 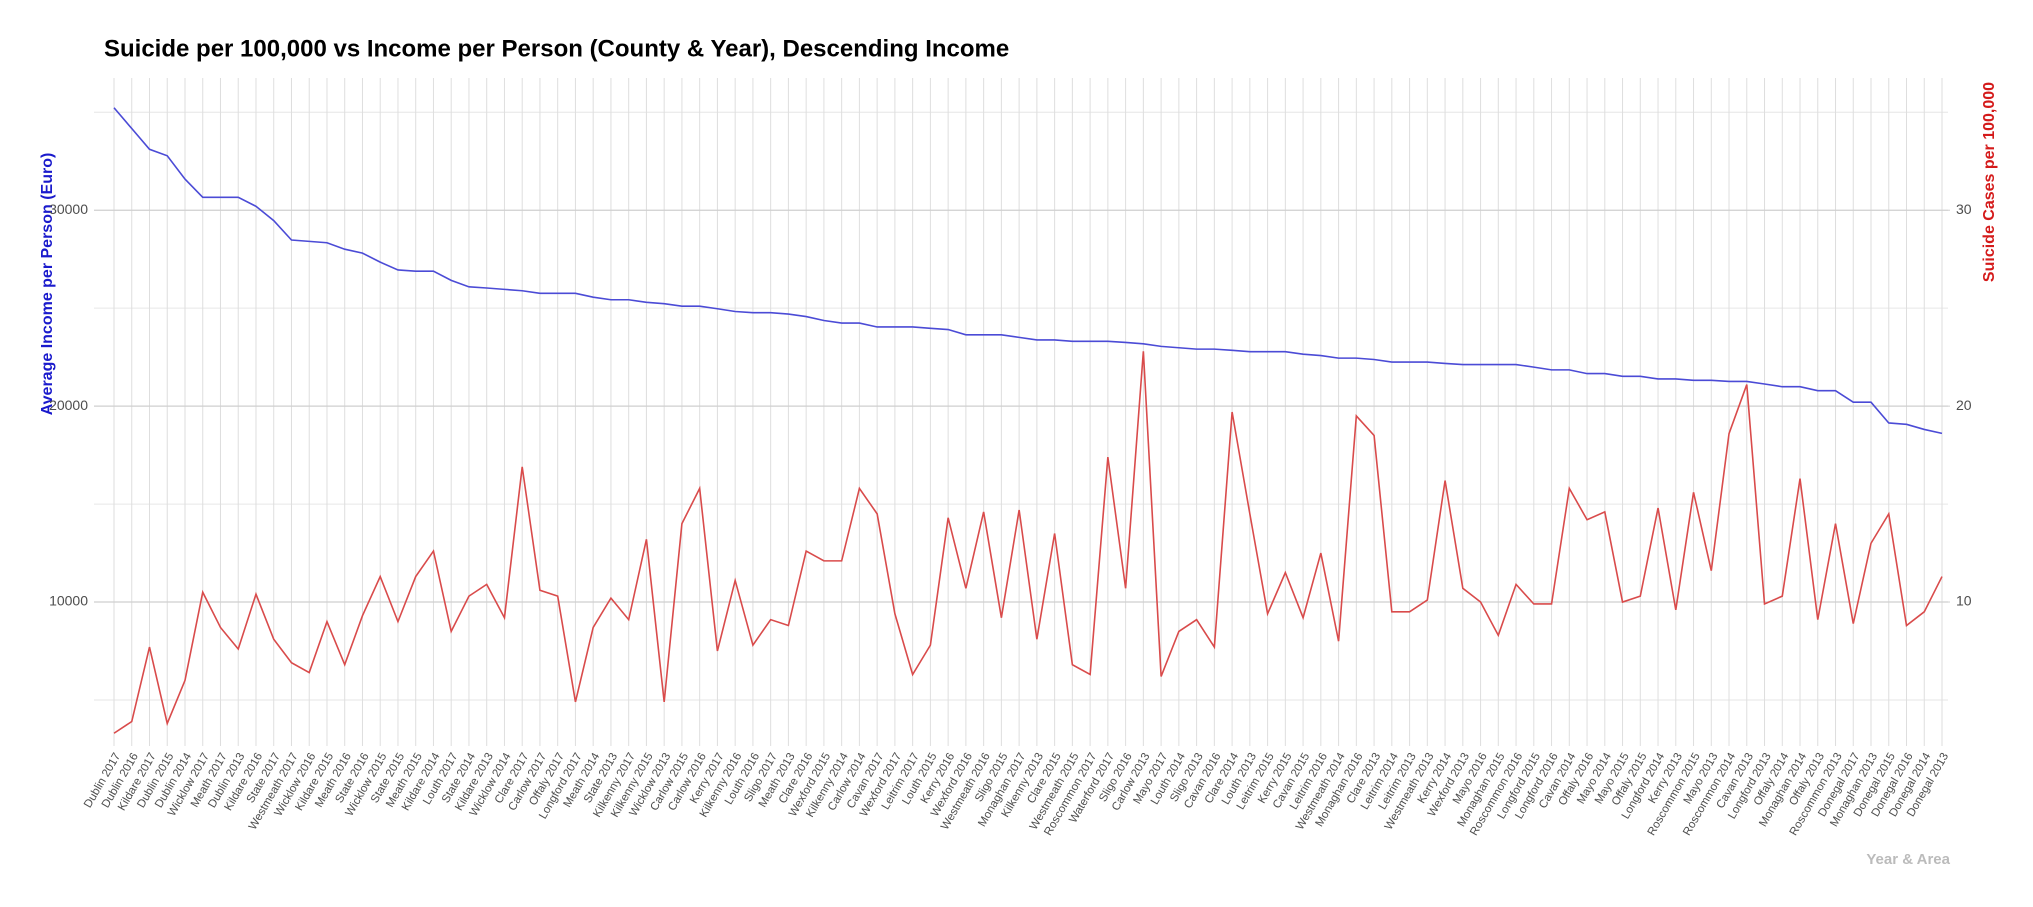 What do you see at coordinates (1964, 405) in the screenshot?
I see `y2-tick-label: 20` at bounding box center [1964, 405].